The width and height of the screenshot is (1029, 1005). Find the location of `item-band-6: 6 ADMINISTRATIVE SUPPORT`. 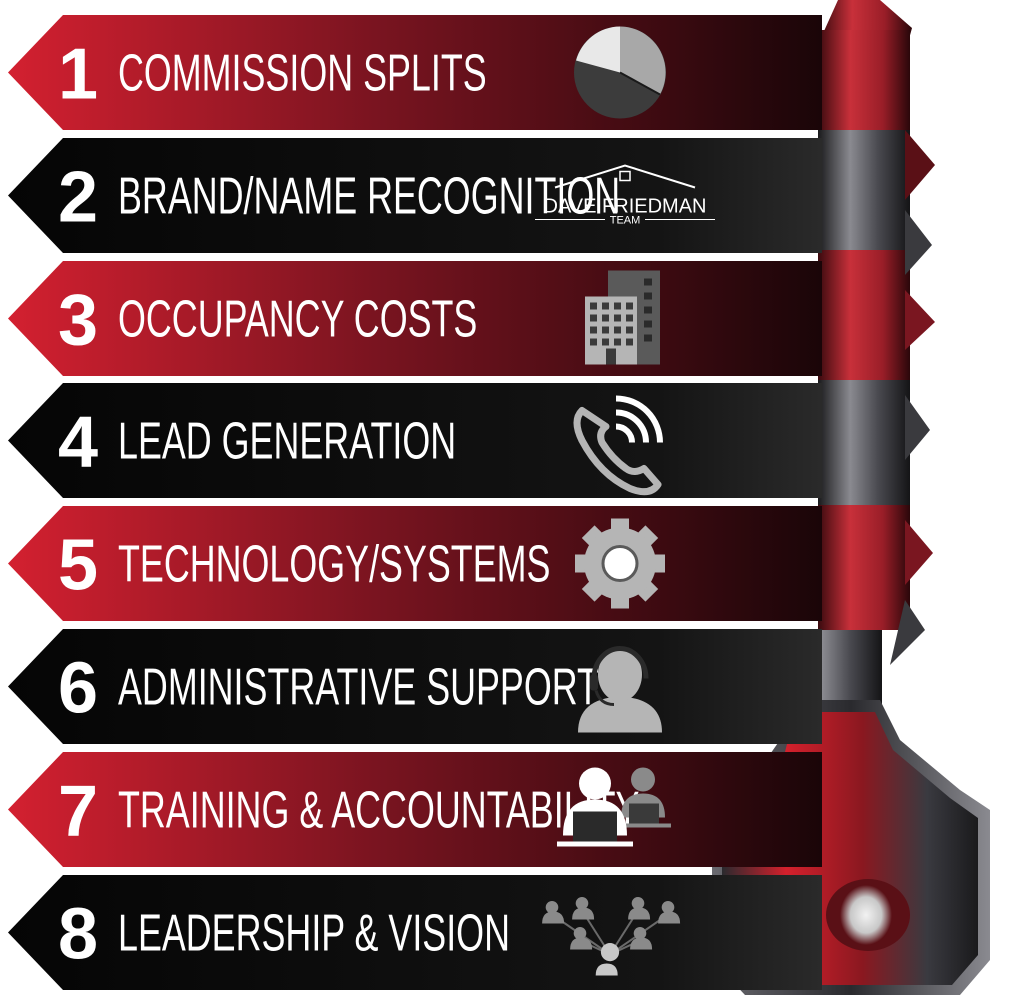

item-band-6: 6 ADMINISTRATIVE SUPPORT is located at coordinates (415, 686).